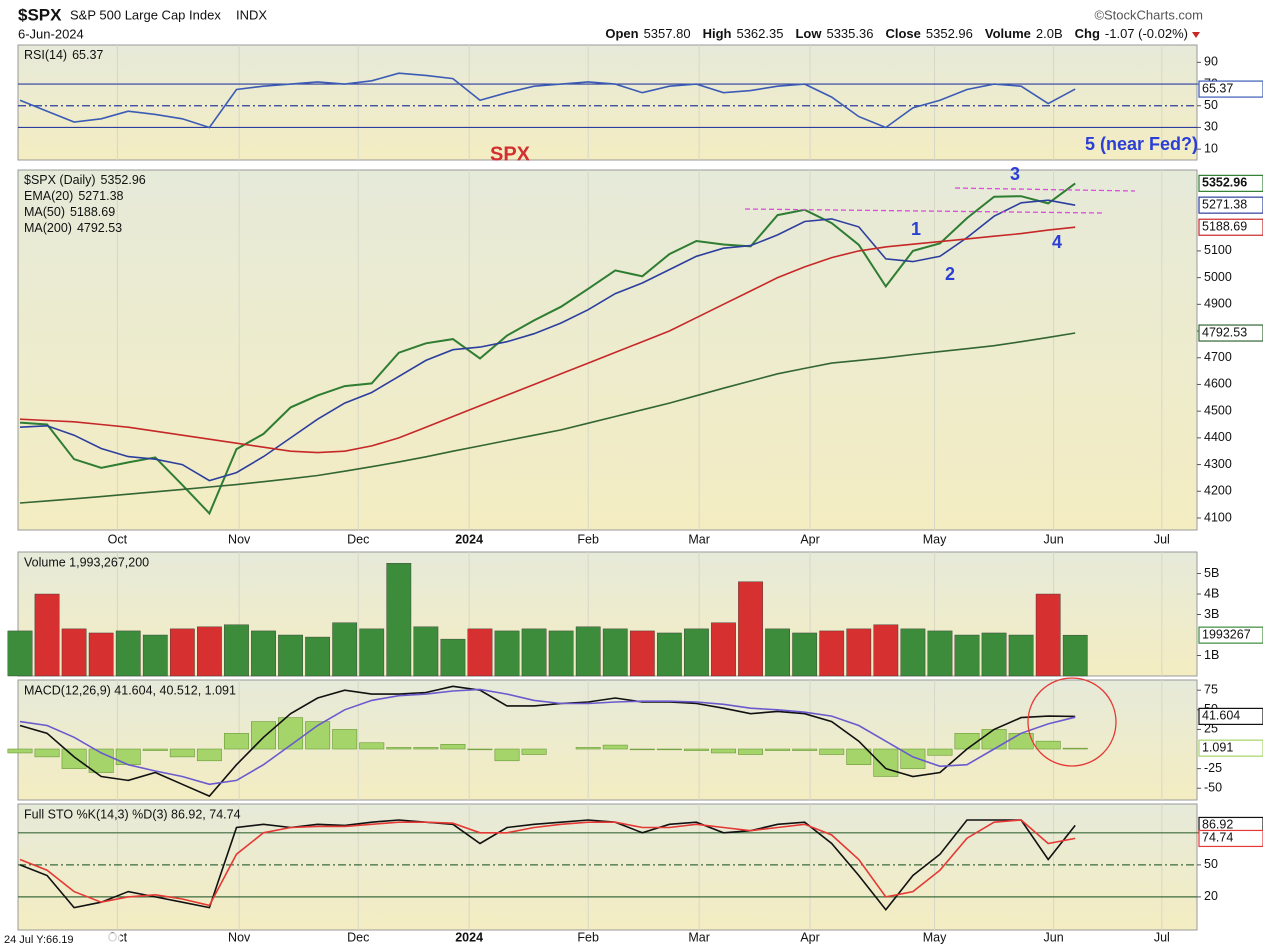 Image resolution: width=1263 pixels, height=945 pixels. What do you see at coordinates (1224, 227) in the screenshot?
I see `value-tag-text: 5188.69` at bounding box center [1224, 227].